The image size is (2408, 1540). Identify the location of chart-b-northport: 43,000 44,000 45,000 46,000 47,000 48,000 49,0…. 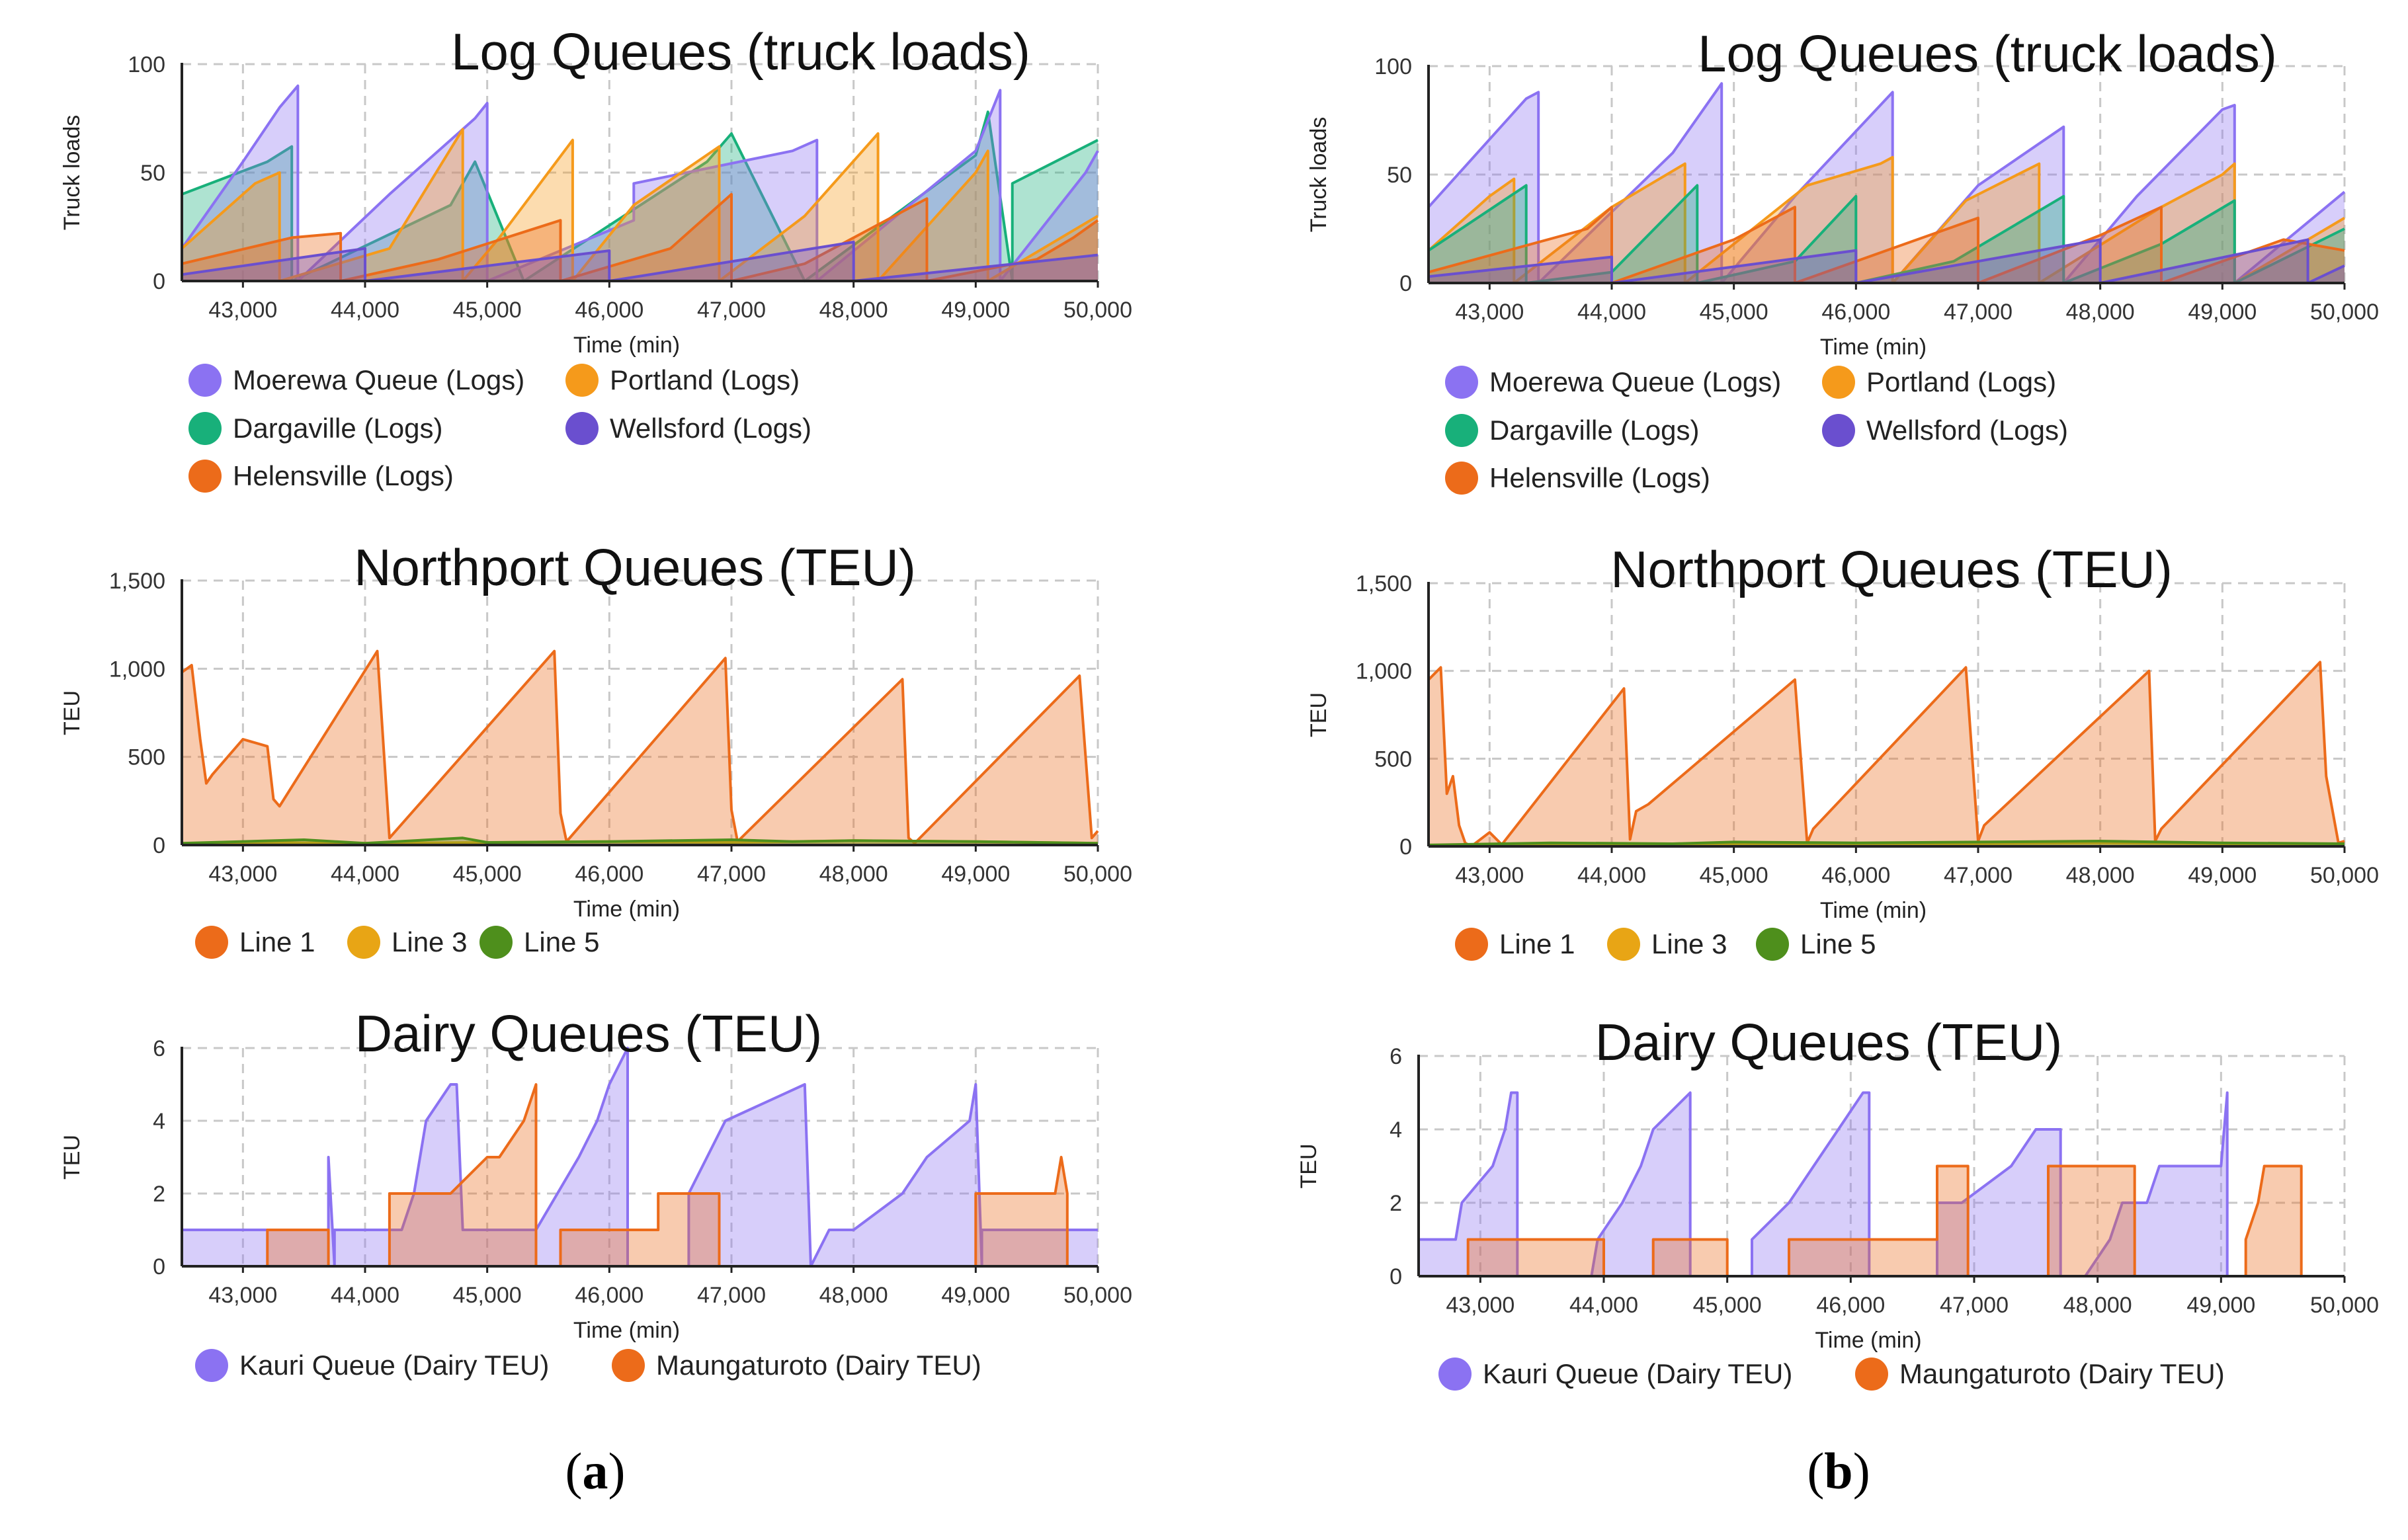
(1842, 750).